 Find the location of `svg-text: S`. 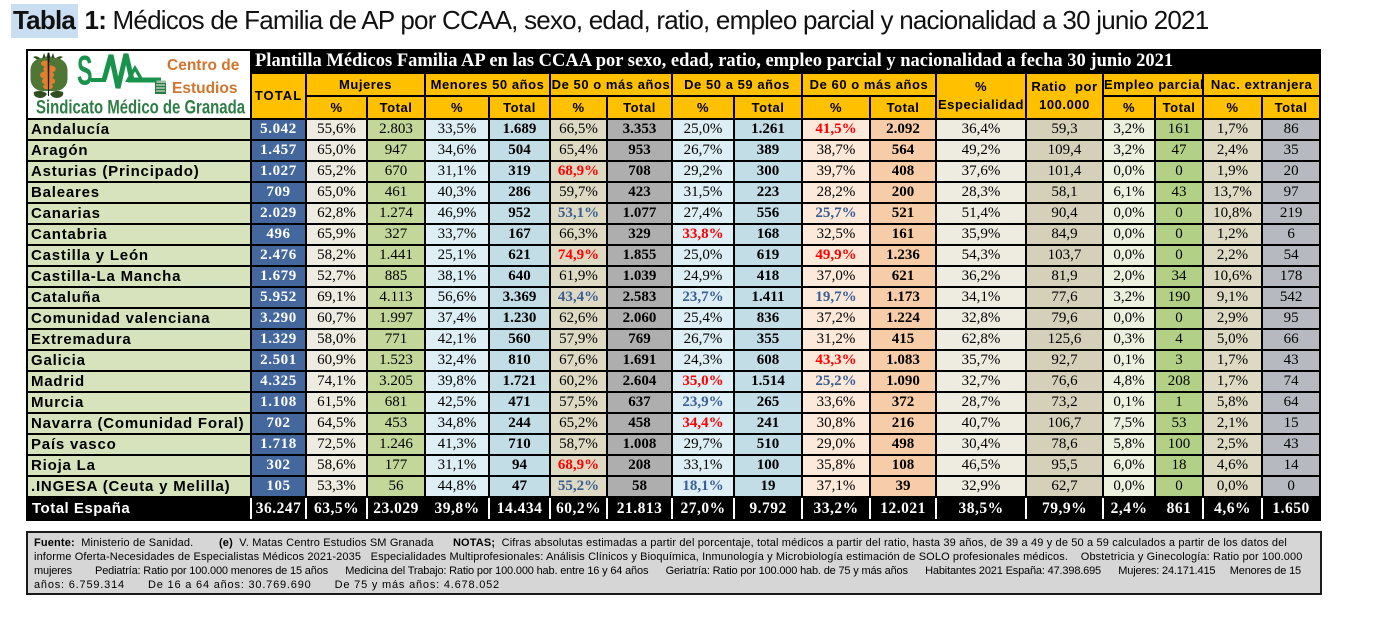

svg-text: S is located at coordinates (85, 72).